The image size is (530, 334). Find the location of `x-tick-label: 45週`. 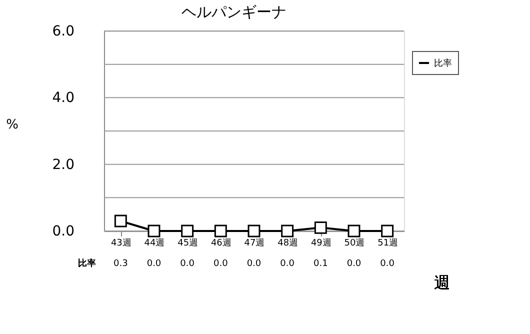

x-tick-label: 45週 is located at coordinates (188, 243).